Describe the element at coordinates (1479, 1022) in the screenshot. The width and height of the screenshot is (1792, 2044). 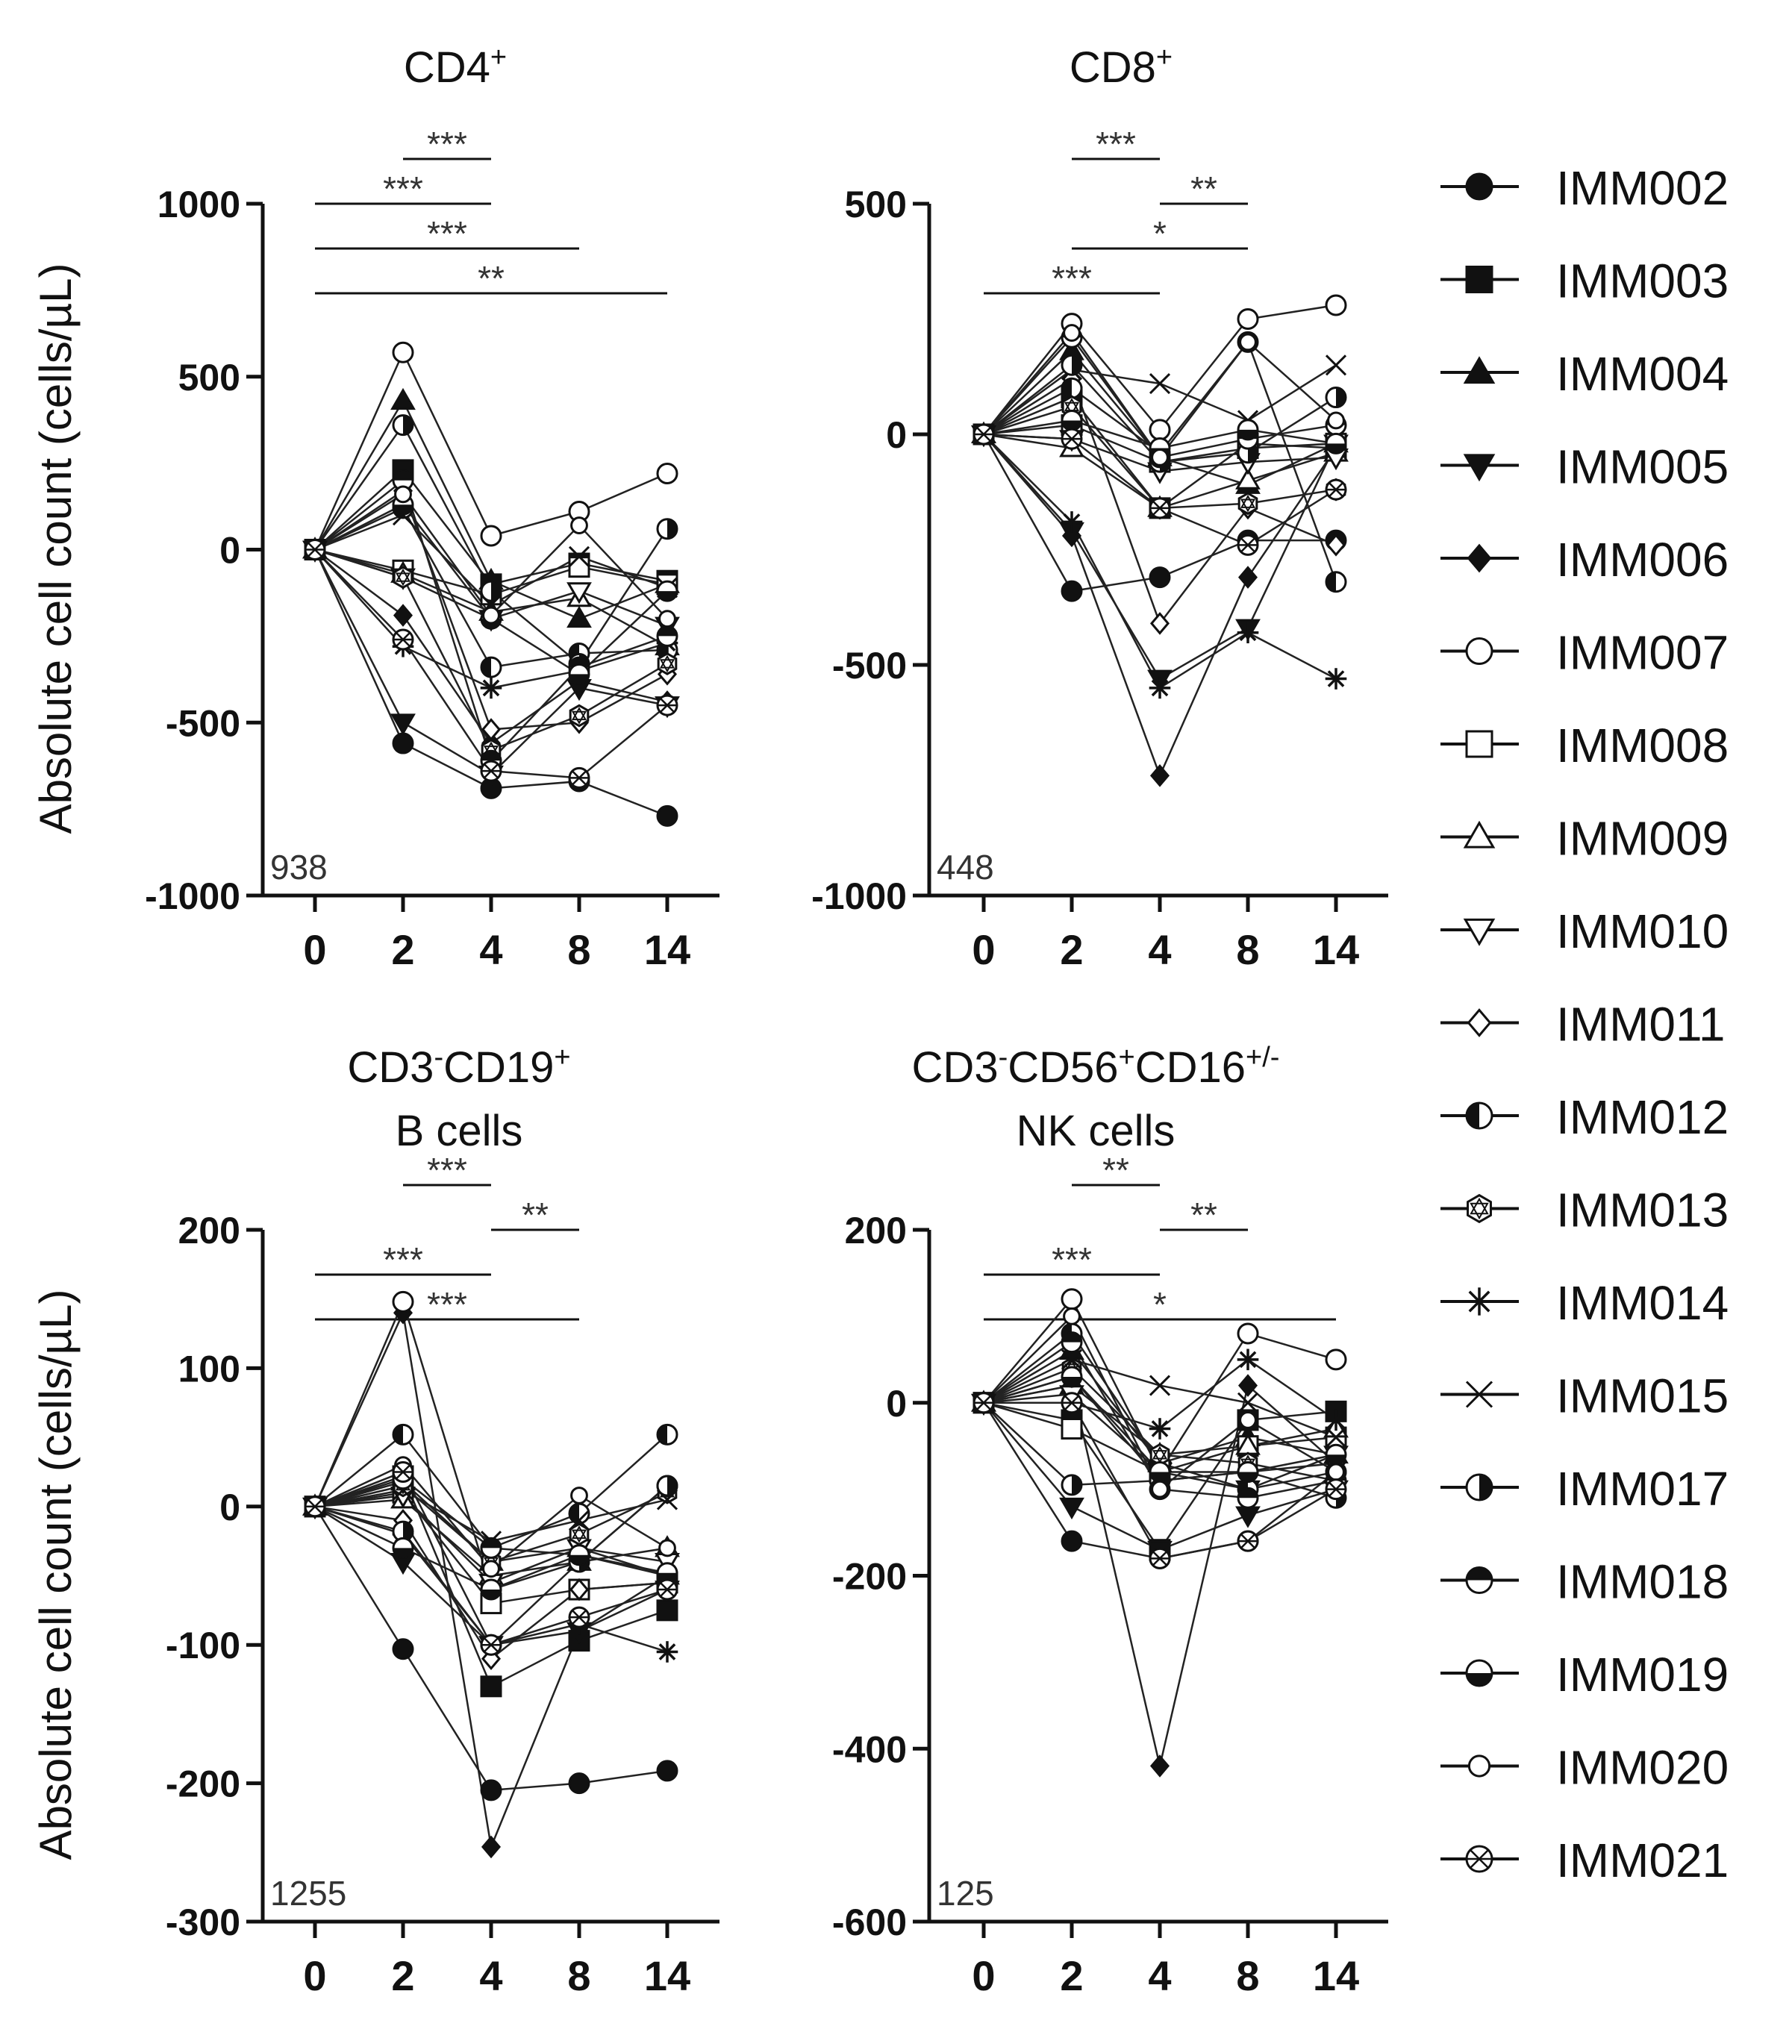
I see `legend-marker-IMM011` at that location.